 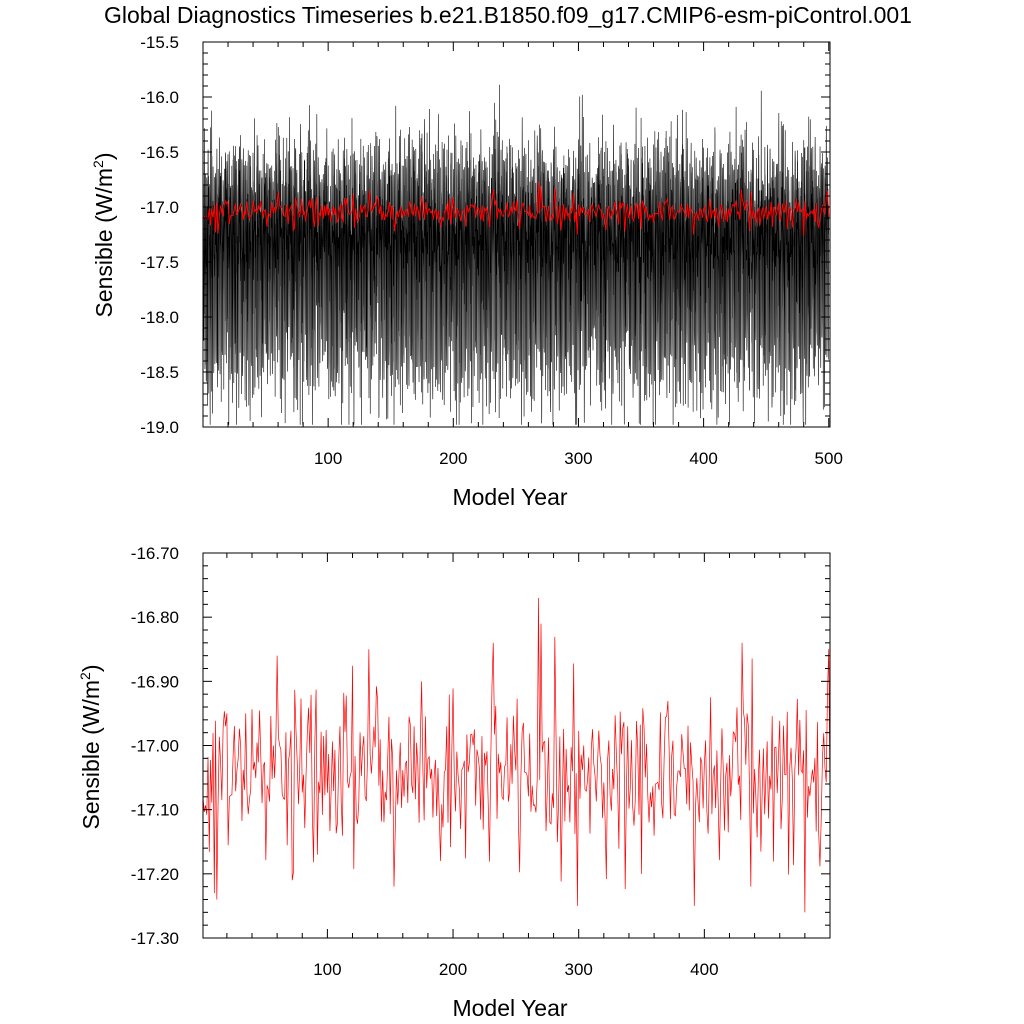 What do you see at coordinates (155, 681) in the screenshot?
I see `bottom-y-tick-label: -16.90` at bounding box center [155, 681].